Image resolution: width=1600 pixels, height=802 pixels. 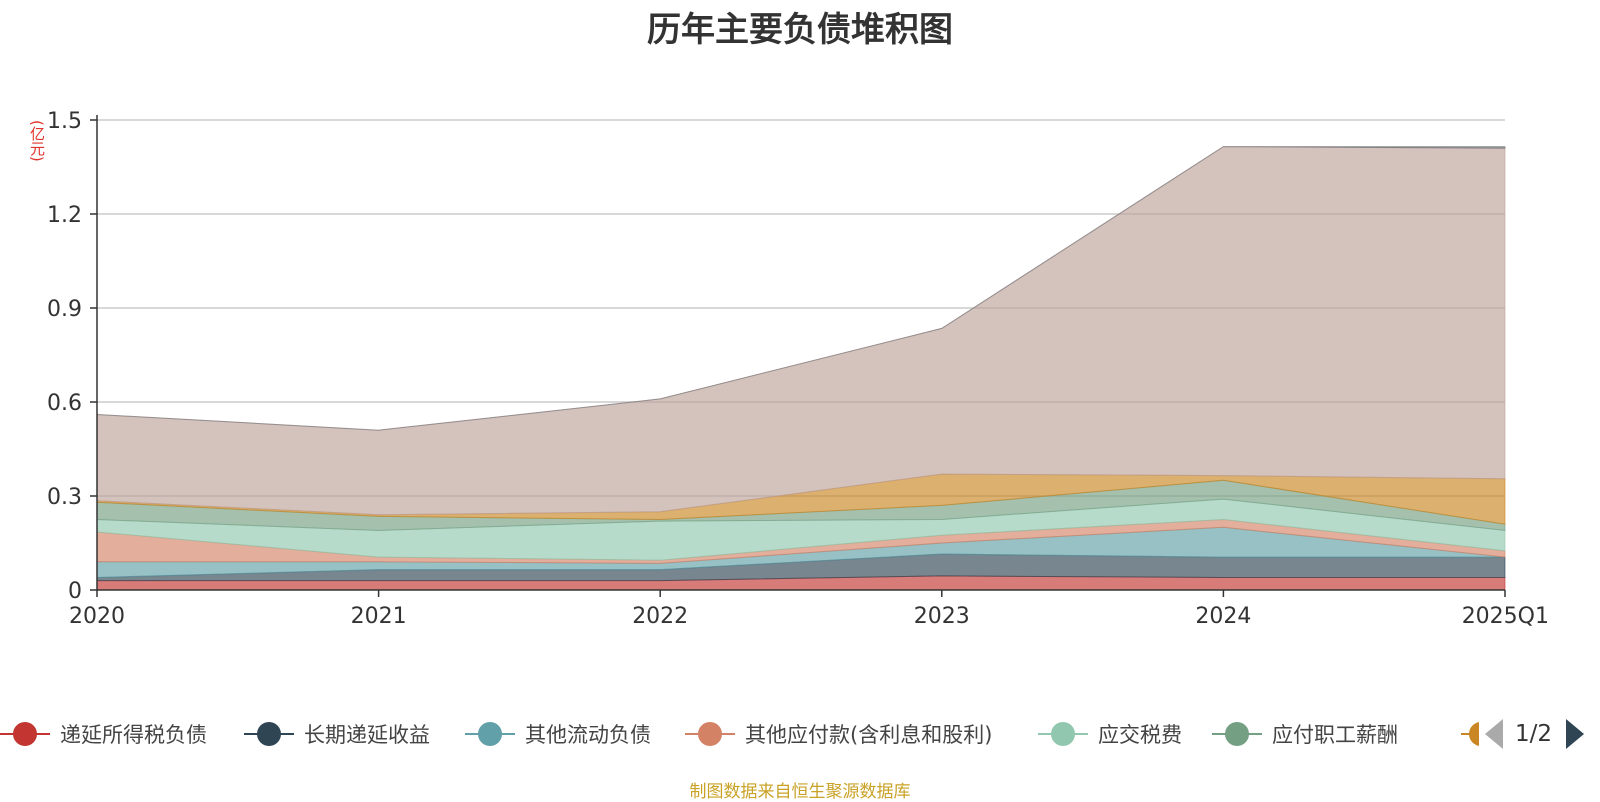 What do you see at coordinates (1223, 616) in the screenshot?
I see `x-tick-label: 2024` at bounding box center [1223, 616].